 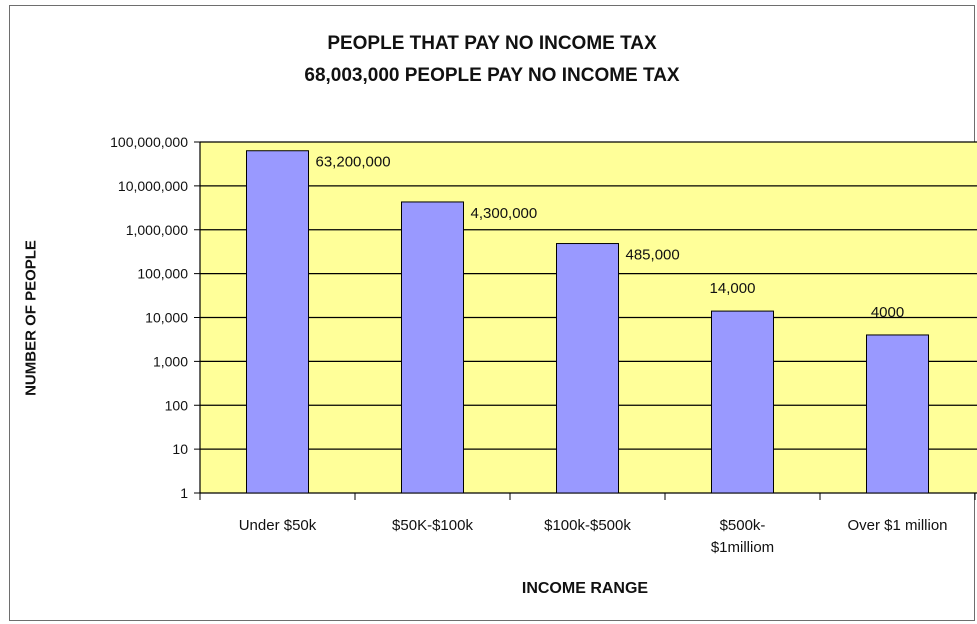 I want to click on x-tick-label: $100k-$500k, so click(x=587, y=525).